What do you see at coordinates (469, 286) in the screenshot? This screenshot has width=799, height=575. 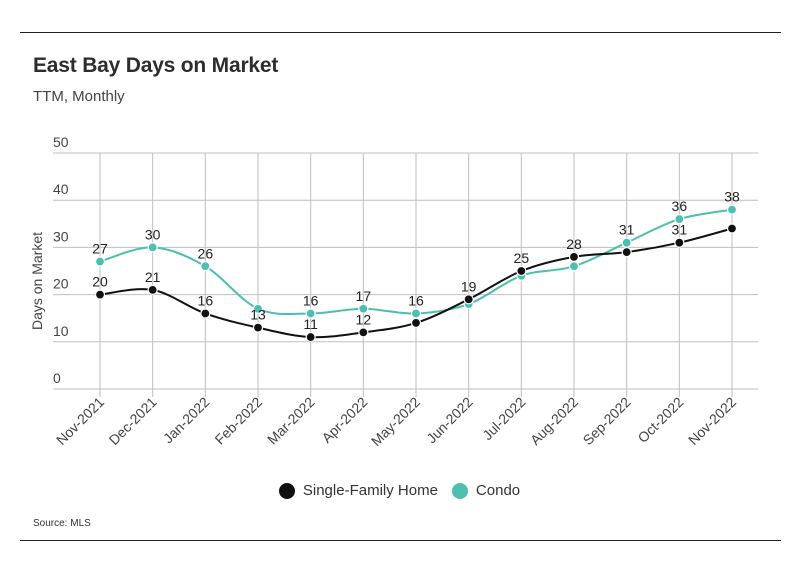 I see `data-label-single-family: 19` at bounding box center [469, 286].